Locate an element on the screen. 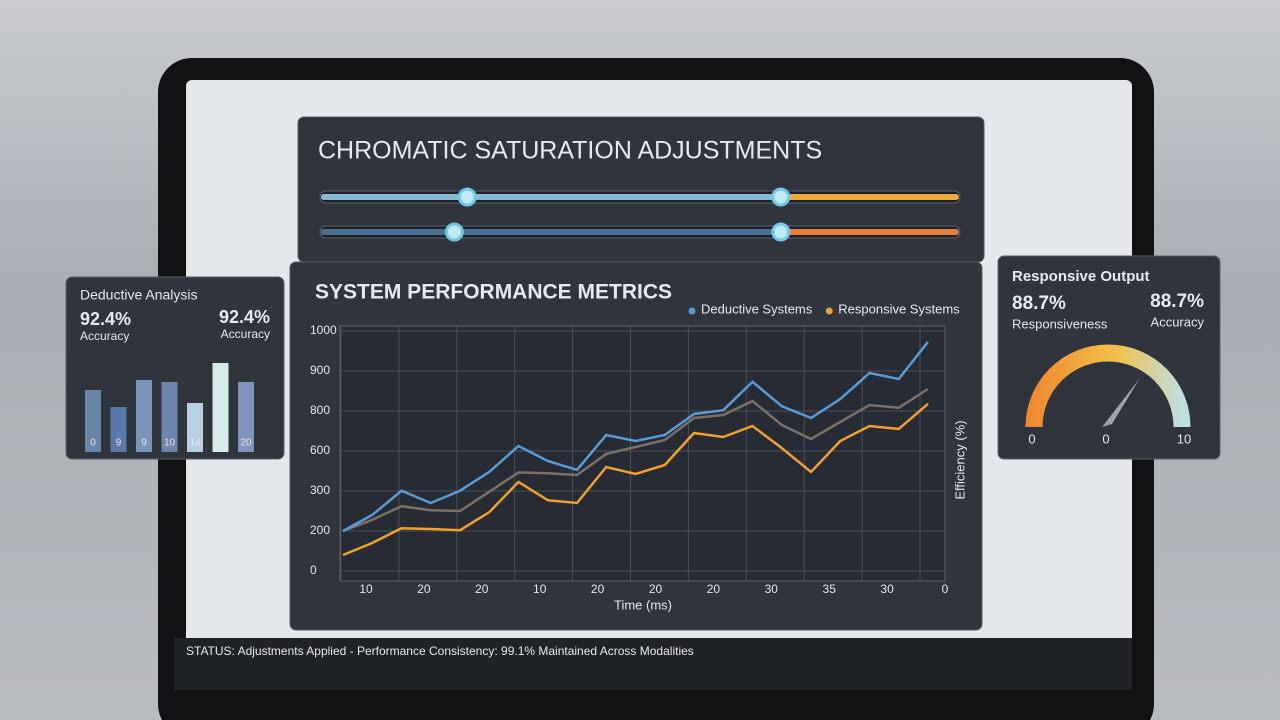 This screenshot has width=1280, height=720. gauge-needle is located at coordinates (1121, 402).